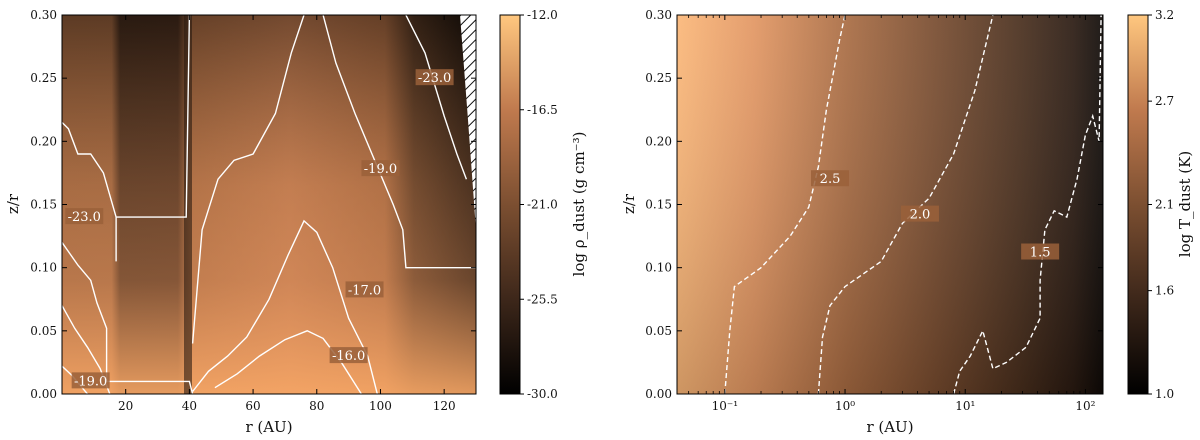  Describe the element at coordinates (579, 204) in the screenshot. I see `density-colorbar-label: log ρ_dust (g cm⁻³)` at that location.